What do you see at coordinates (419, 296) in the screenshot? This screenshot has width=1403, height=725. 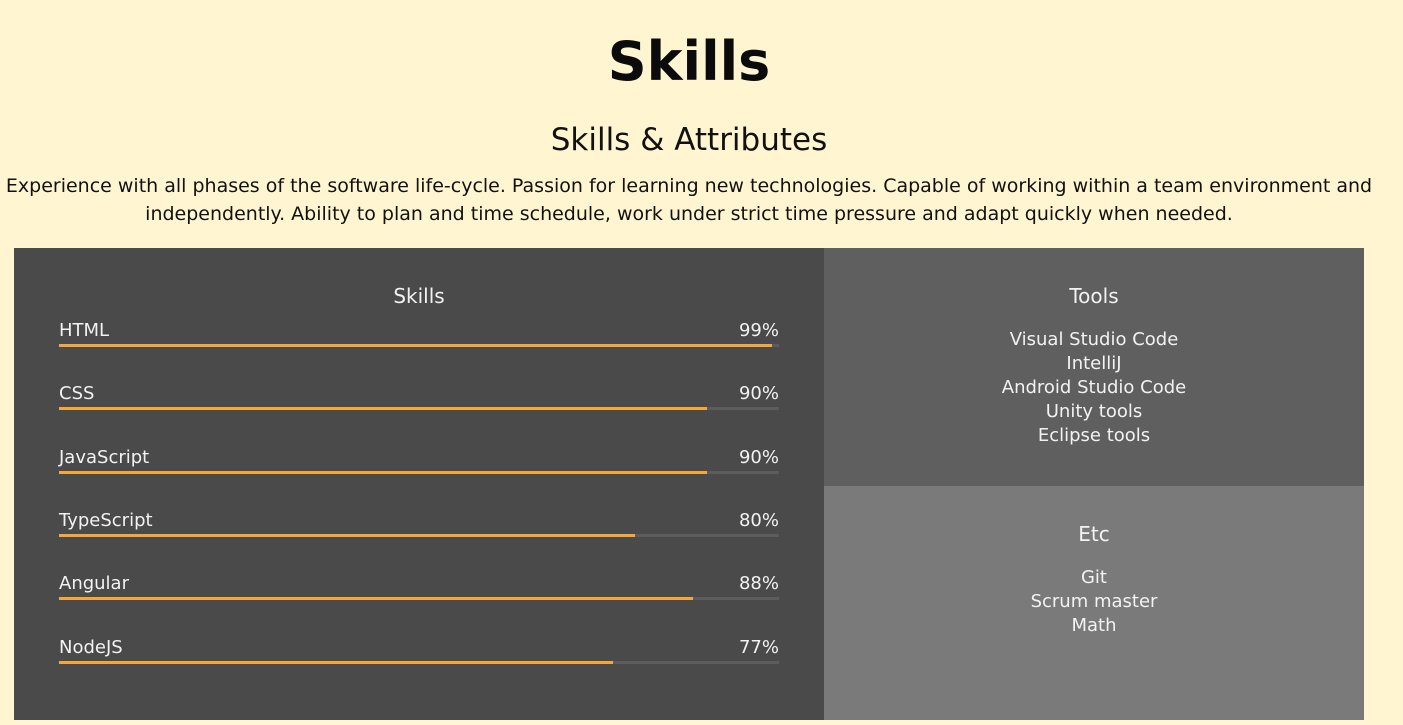 I see `skills-heading: Skills` at bounding box center [419, 296].